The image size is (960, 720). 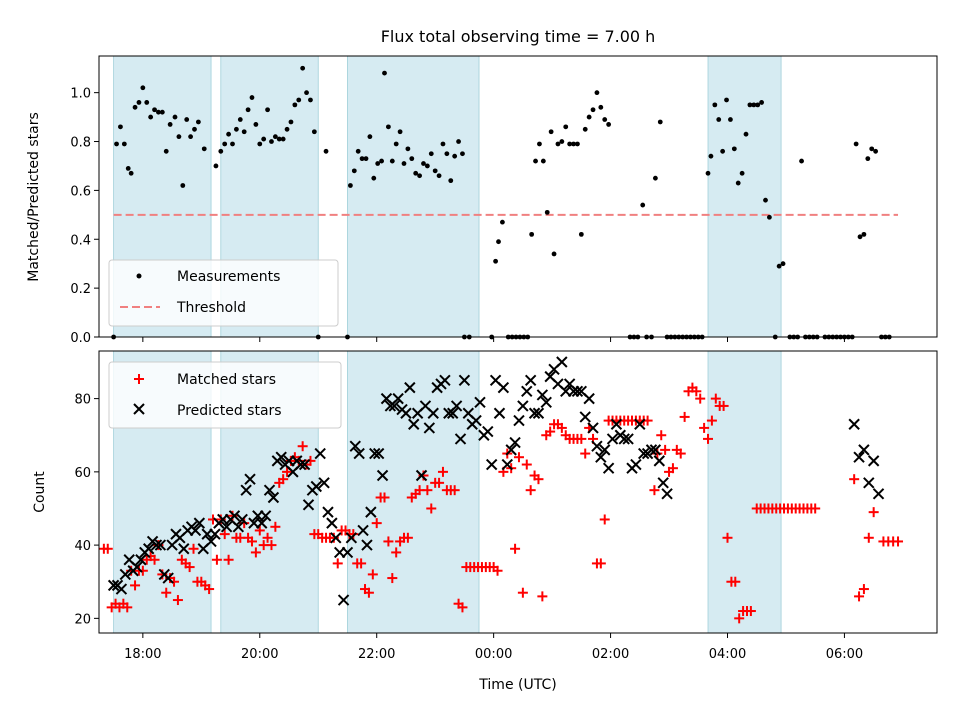 What do you see at coordinates (40, 492) in the screenshot?
I see `bottom-y-axis-label: Count` at bounding box center [40, 492].